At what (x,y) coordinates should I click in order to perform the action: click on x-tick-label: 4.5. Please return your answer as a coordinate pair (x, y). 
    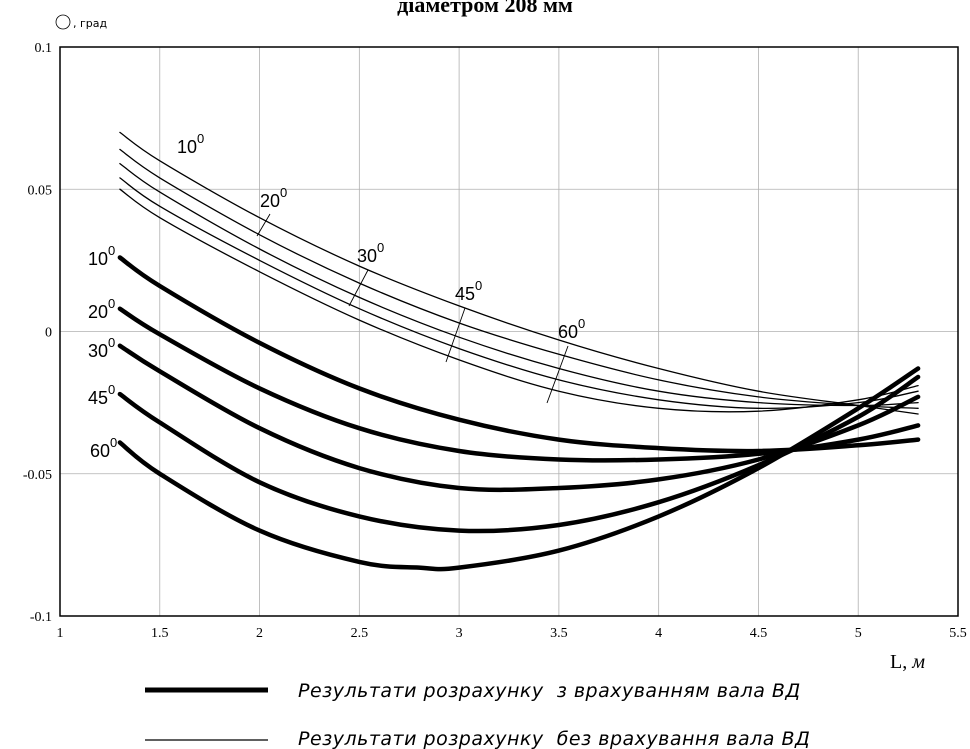
    Looking at the image, I should click on (759, 633).